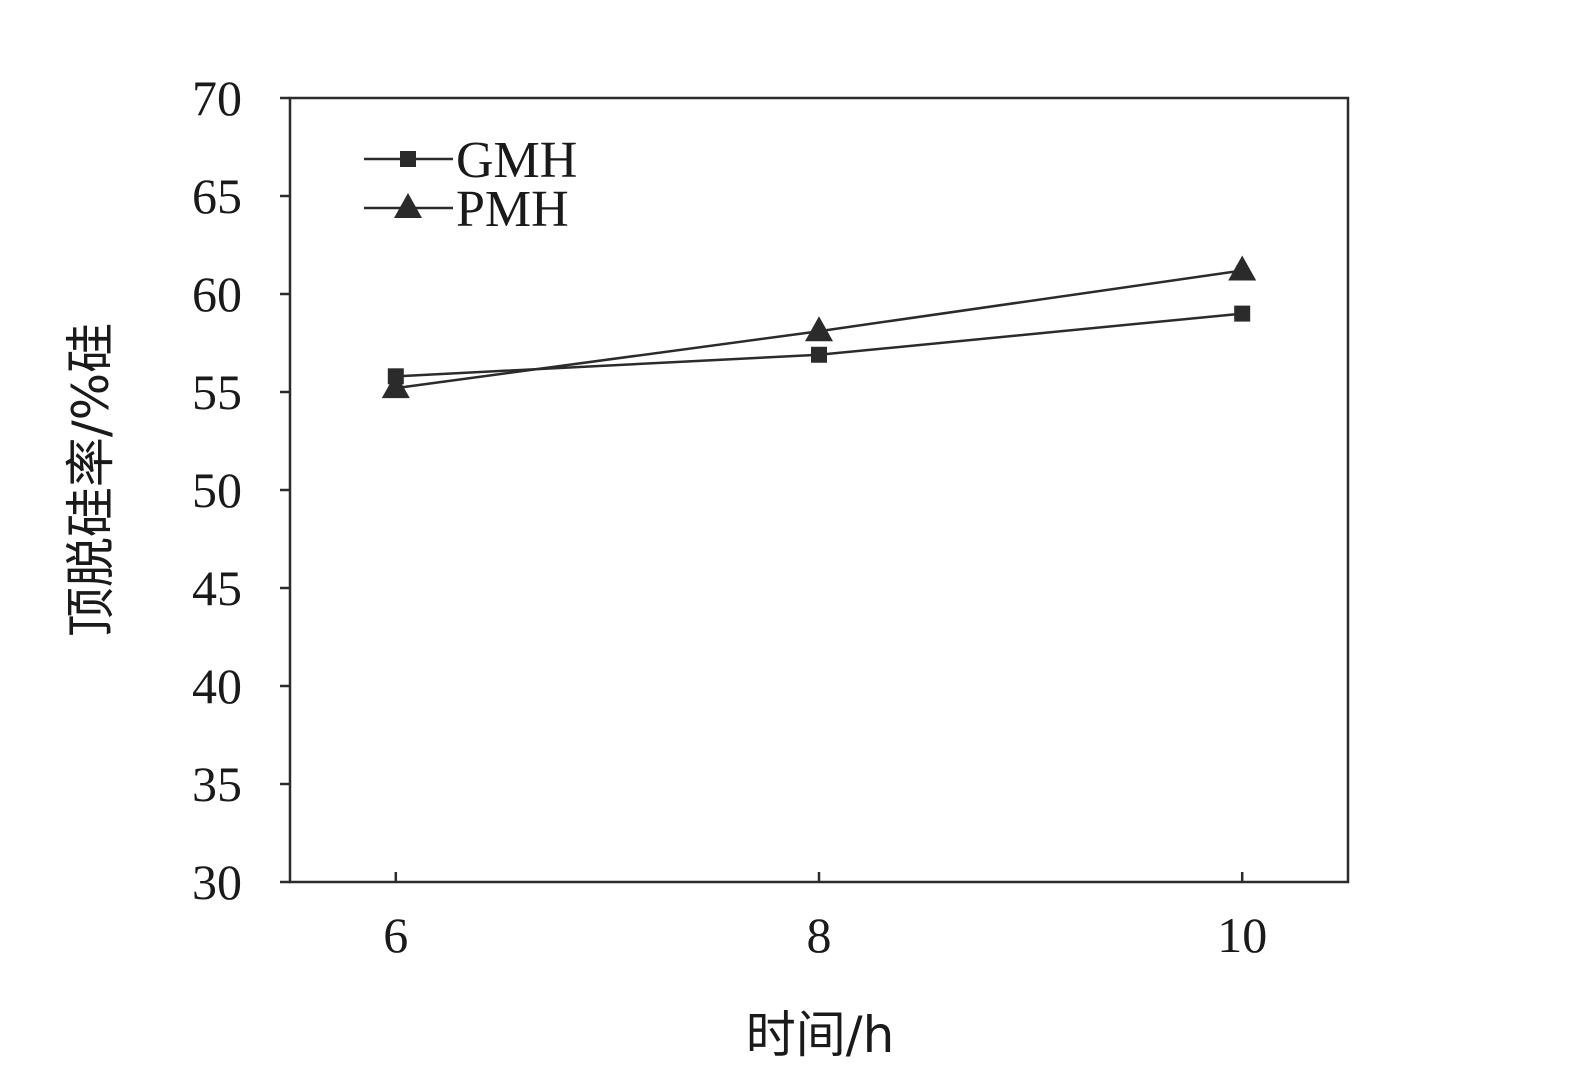 The image size is (1575, 1066). I want to click on x-tick-label: 6, so click(395, 935).